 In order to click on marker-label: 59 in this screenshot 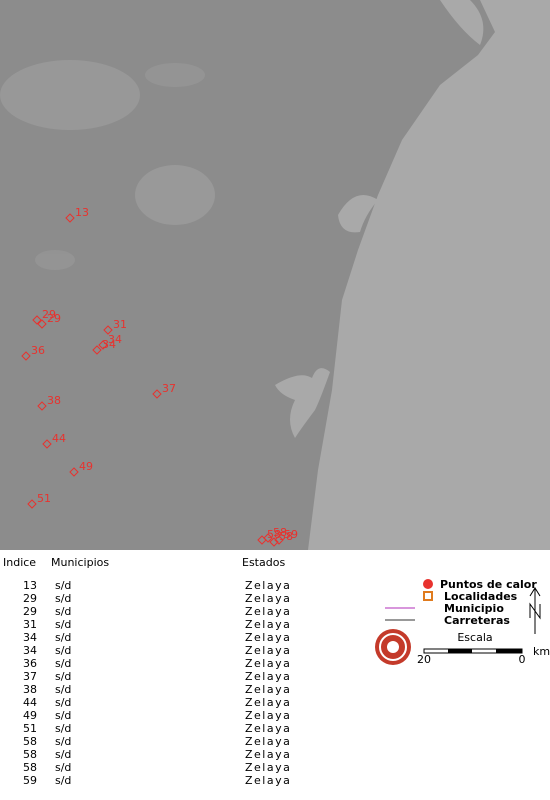, I will do `click(291, 534)`.